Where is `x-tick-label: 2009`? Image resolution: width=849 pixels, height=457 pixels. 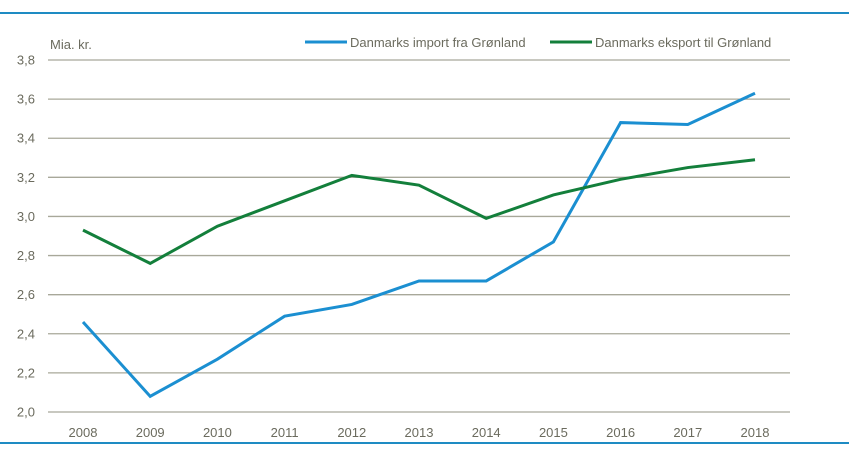
x-tick-label: 2009 is located at coordinates (150, 432).